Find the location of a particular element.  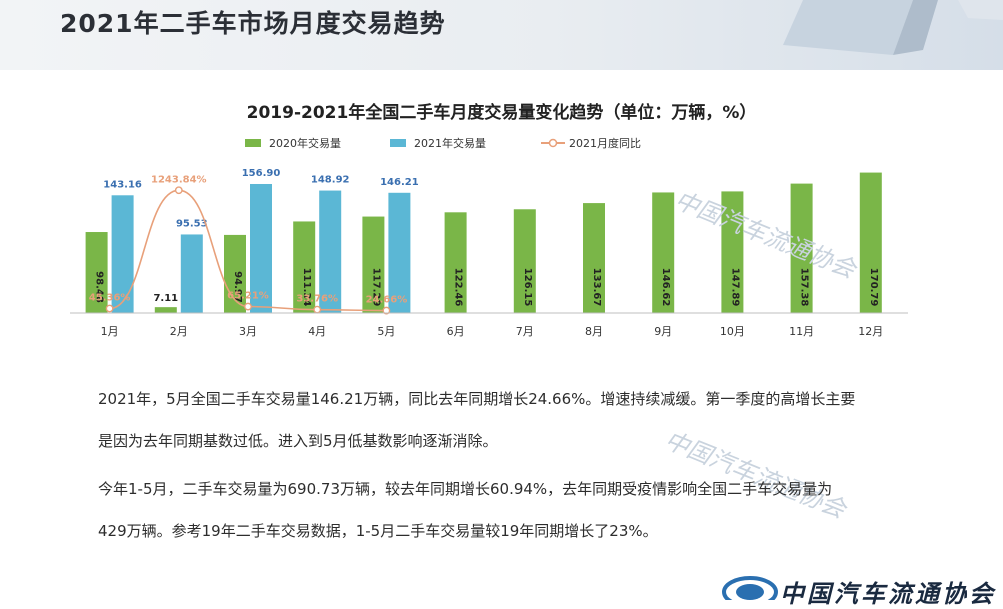

bar-2021-label: 143.16 is located at coordinates (122, 184).